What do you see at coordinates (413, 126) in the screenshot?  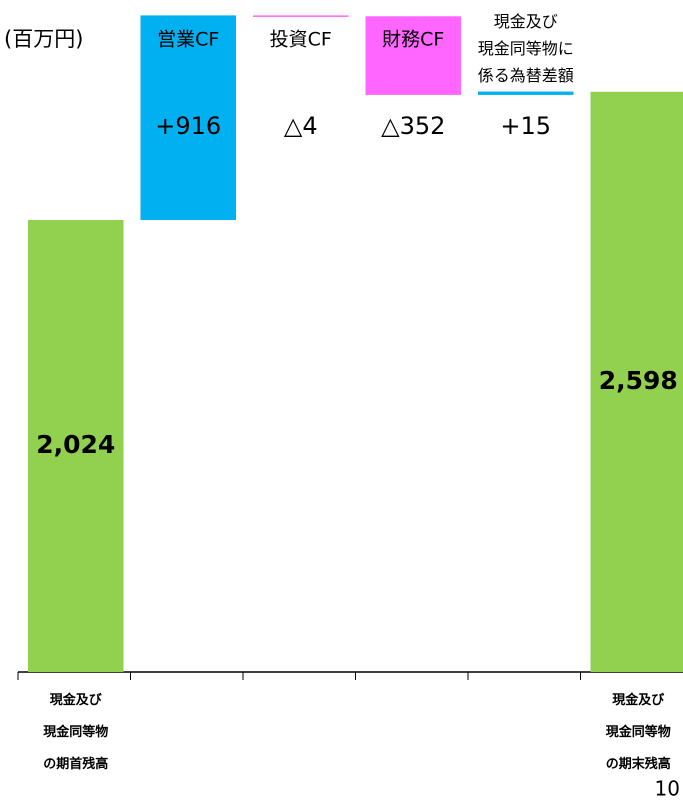 I see `value-label: △352` at bounding box center [413, 126].